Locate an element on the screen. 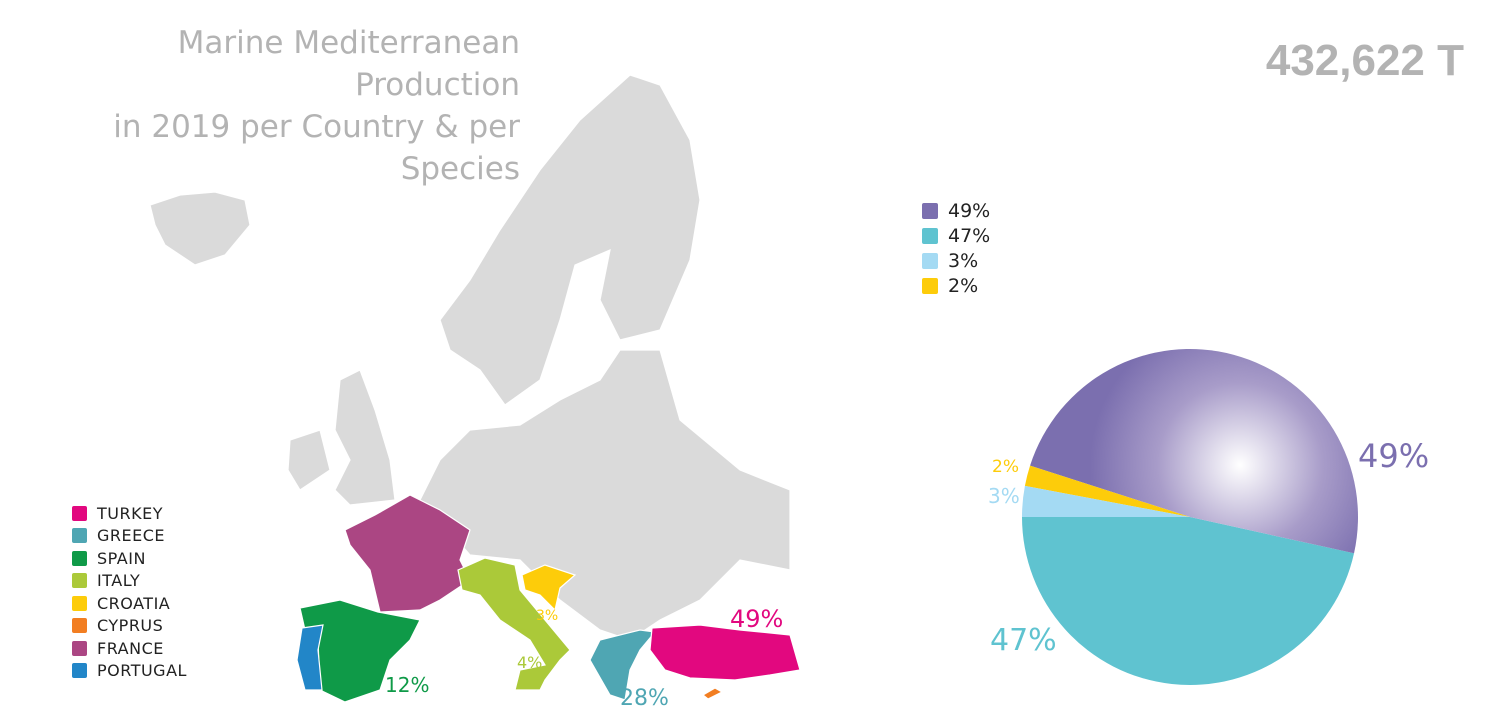  legend-label: TURKEY is located at coordinates (130, 513).